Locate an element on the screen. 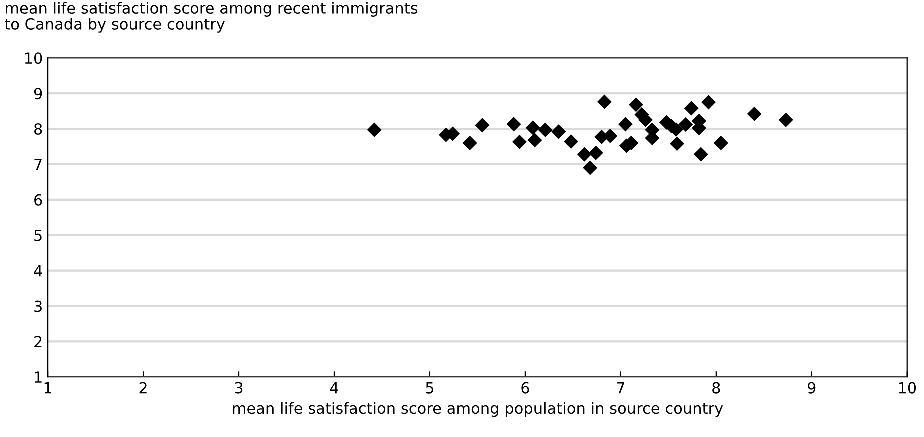 This screenshot has width=924, height=437. x-tick-label: 8 is located at coordinates (716, 388).